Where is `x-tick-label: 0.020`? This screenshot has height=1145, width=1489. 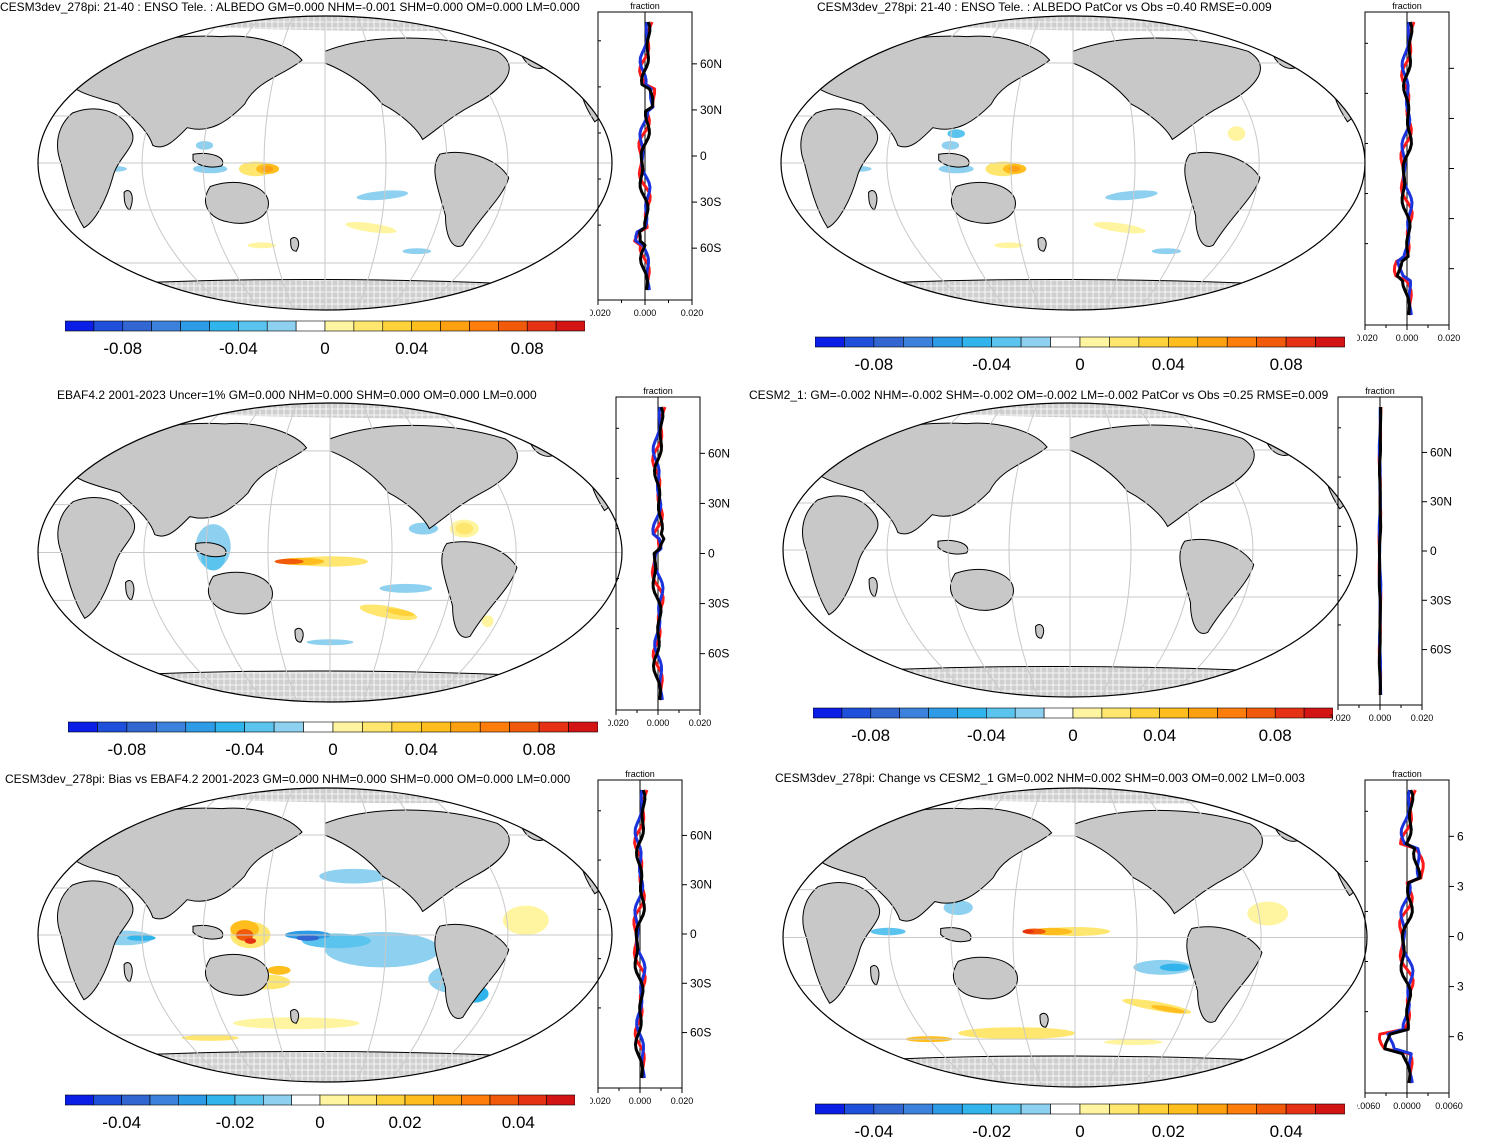
x-tick-label: 0.020 is located at coordinates (682, 1101).